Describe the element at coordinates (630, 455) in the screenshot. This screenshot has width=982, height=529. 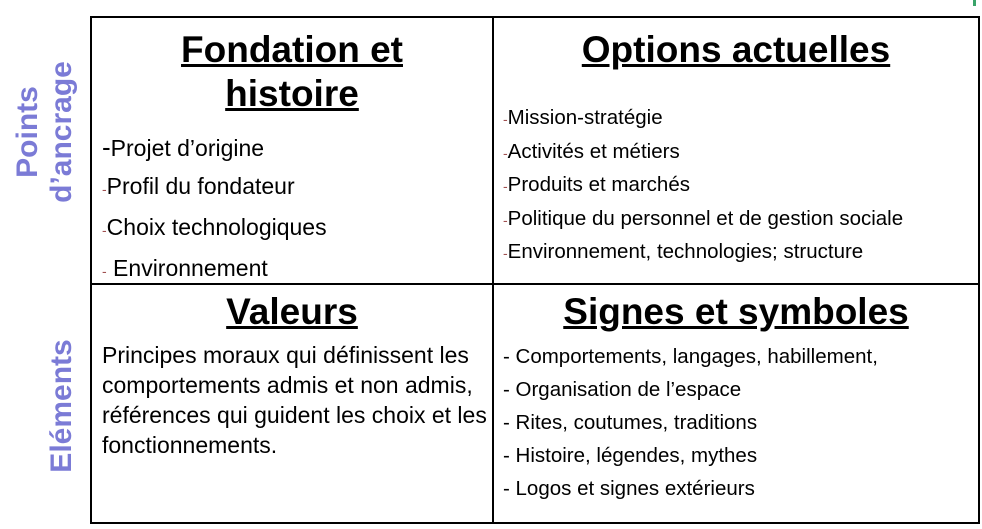
I see `list-item: - Histoire, légendes, mythes` at that location.